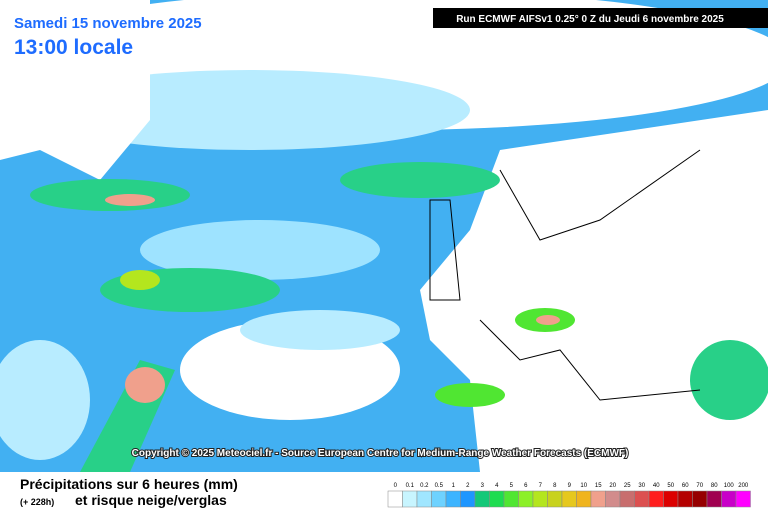  I want to click on legend-label: 80, so click(714, 486).